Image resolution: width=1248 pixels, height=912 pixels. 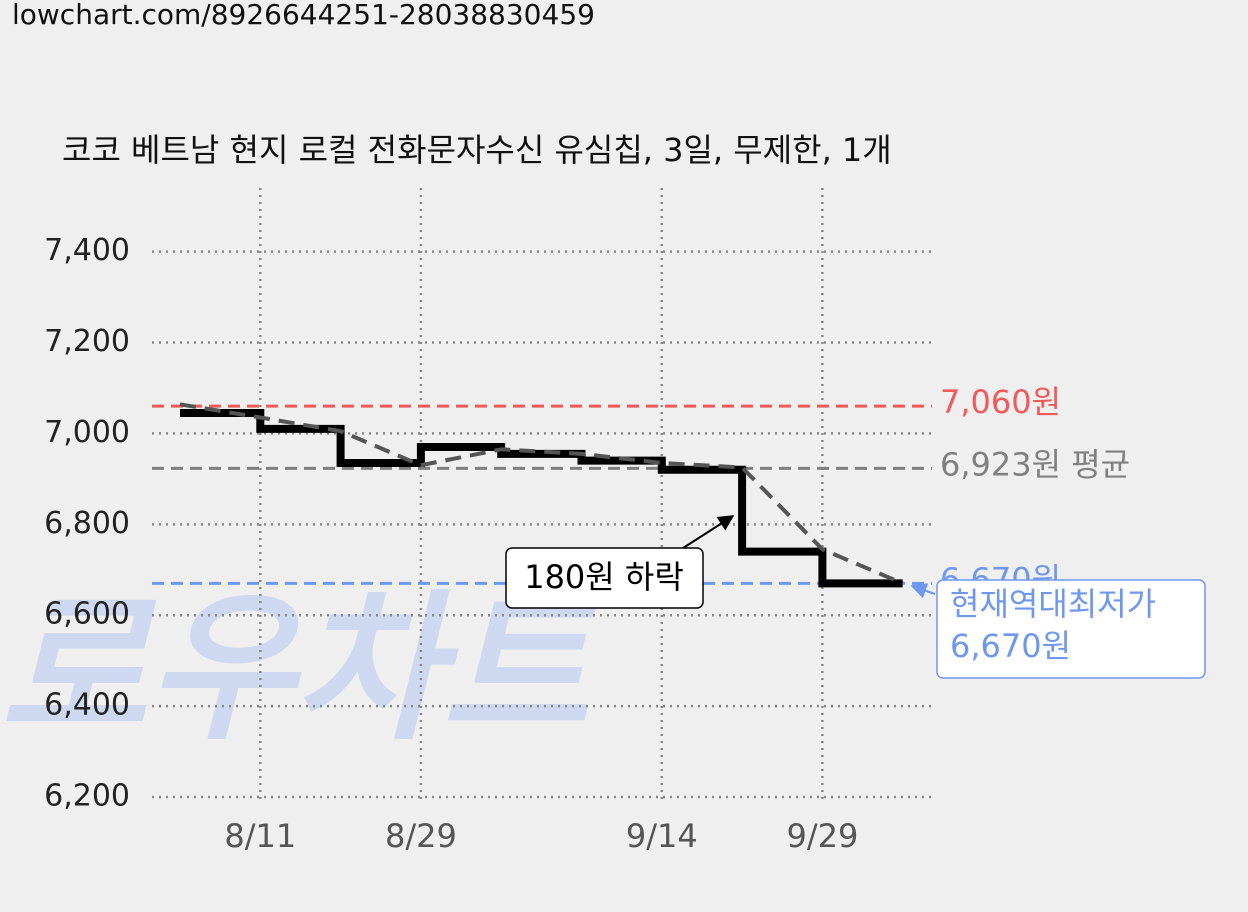 I want to click on y-tick-label: 6,200, so click(x=87, y=796).